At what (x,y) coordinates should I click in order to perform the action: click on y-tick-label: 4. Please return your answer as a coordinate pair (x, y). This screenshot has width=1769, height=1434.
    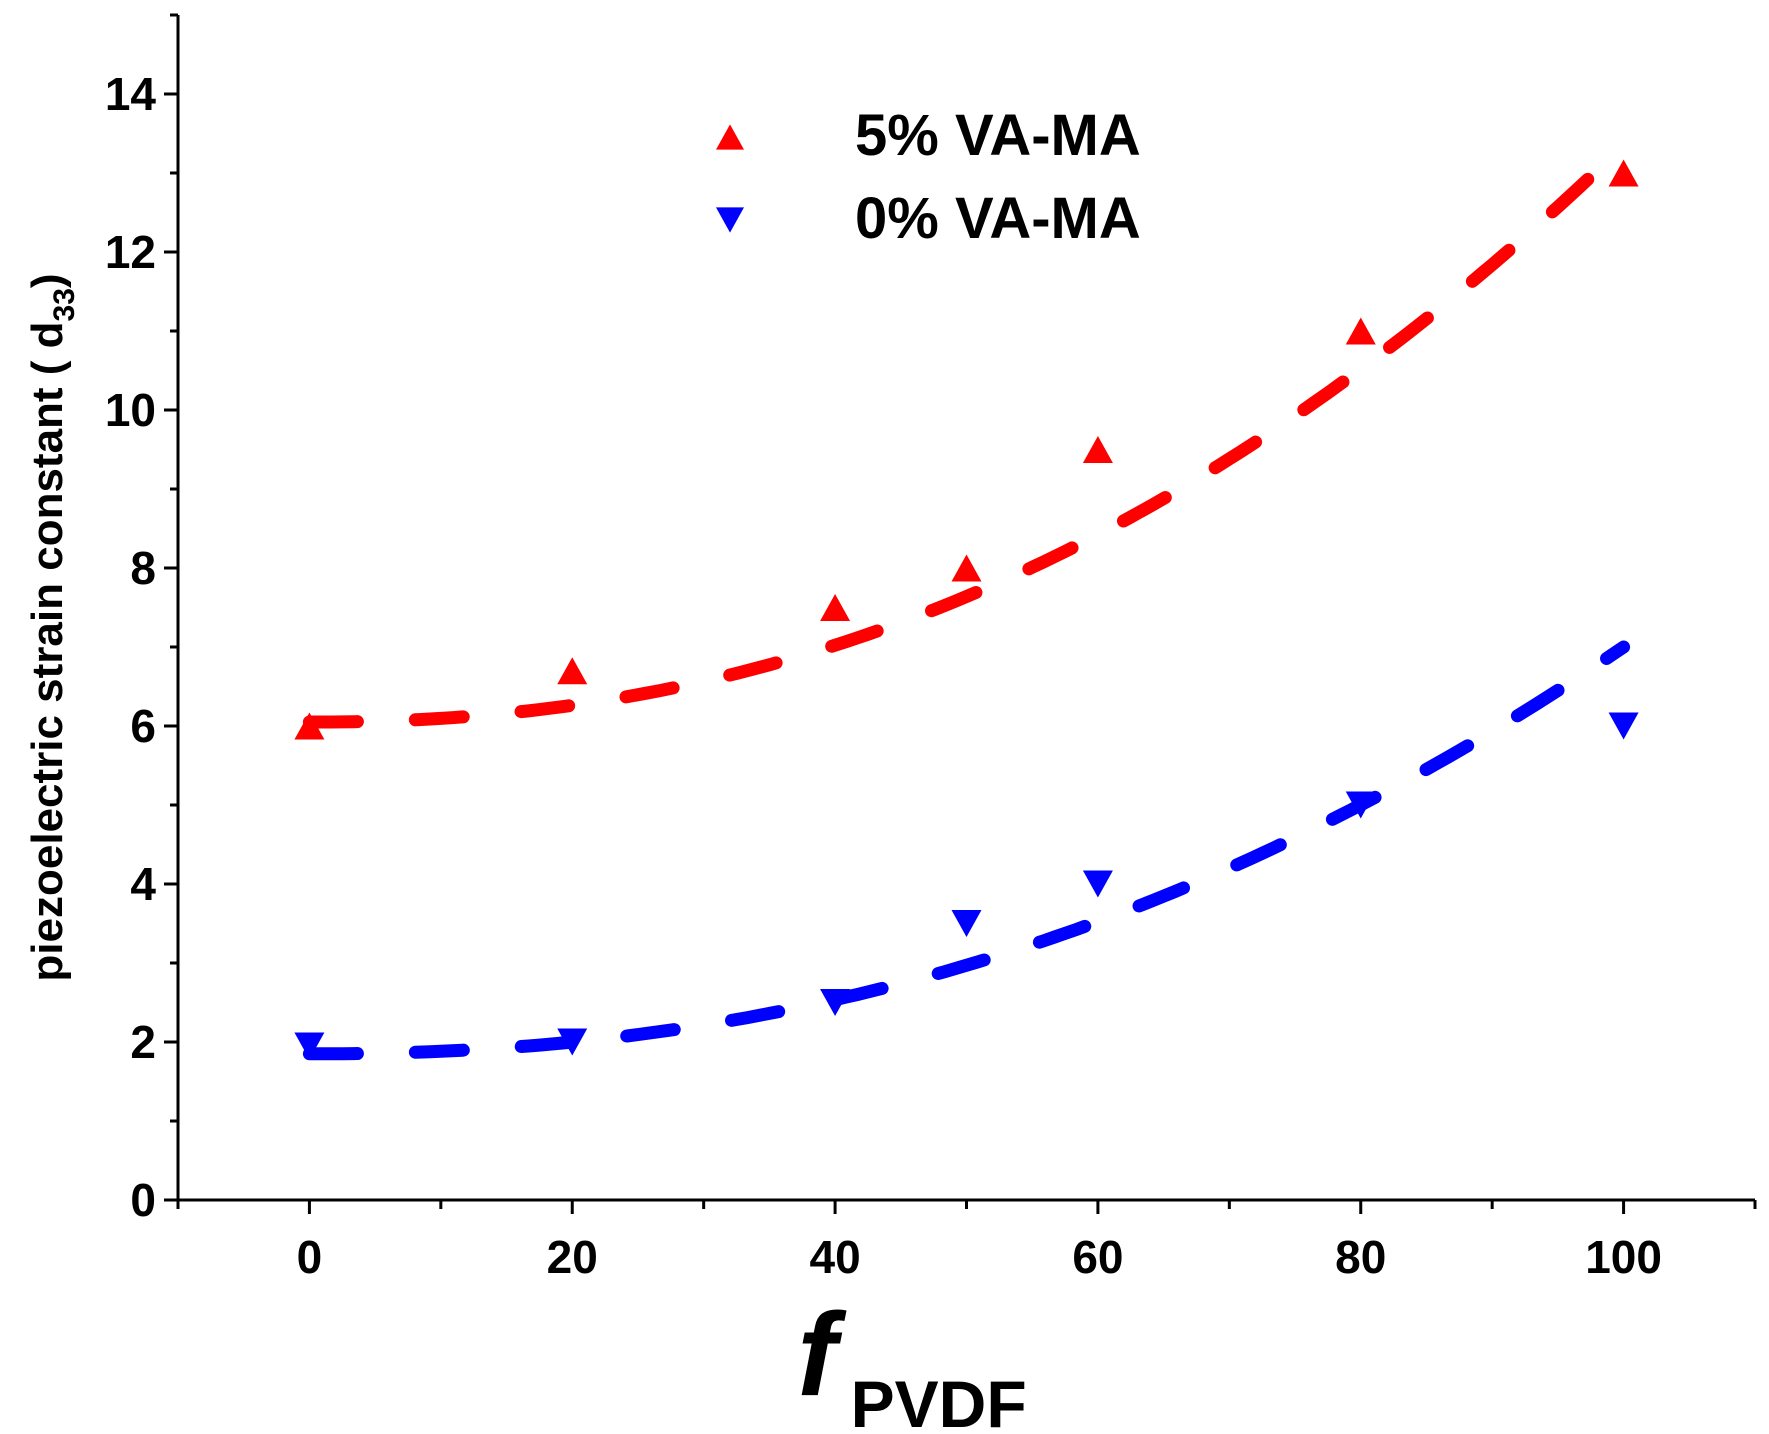
    Looking at the image, I should click on (143, 884).